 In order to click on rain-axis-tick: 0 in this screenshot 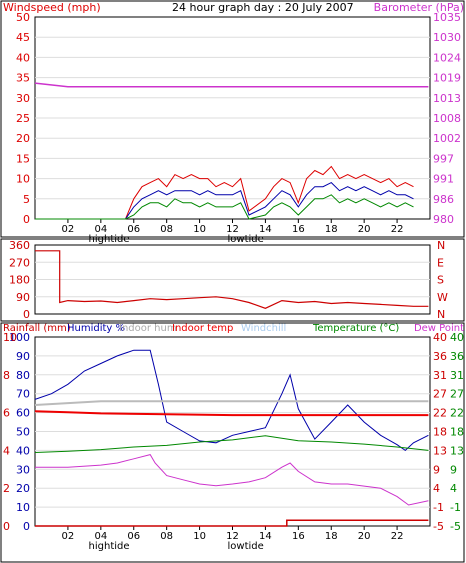, I will do `click(6, 526)`.